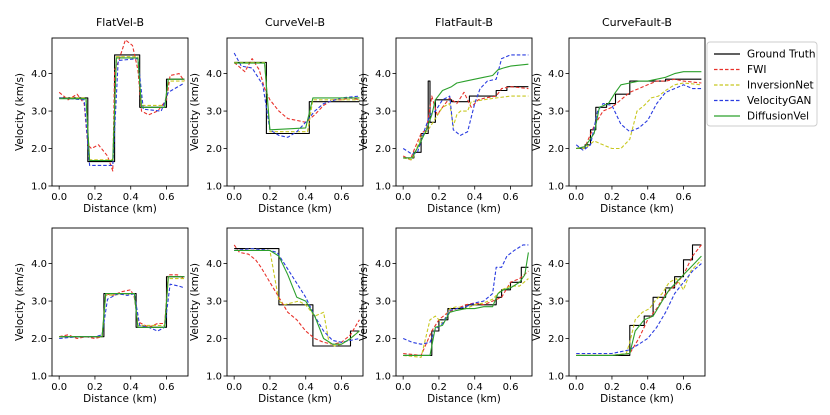 The height and width of the screenshot is (415, 830). I want to click on legend-label: FWI, so click(757, 70).